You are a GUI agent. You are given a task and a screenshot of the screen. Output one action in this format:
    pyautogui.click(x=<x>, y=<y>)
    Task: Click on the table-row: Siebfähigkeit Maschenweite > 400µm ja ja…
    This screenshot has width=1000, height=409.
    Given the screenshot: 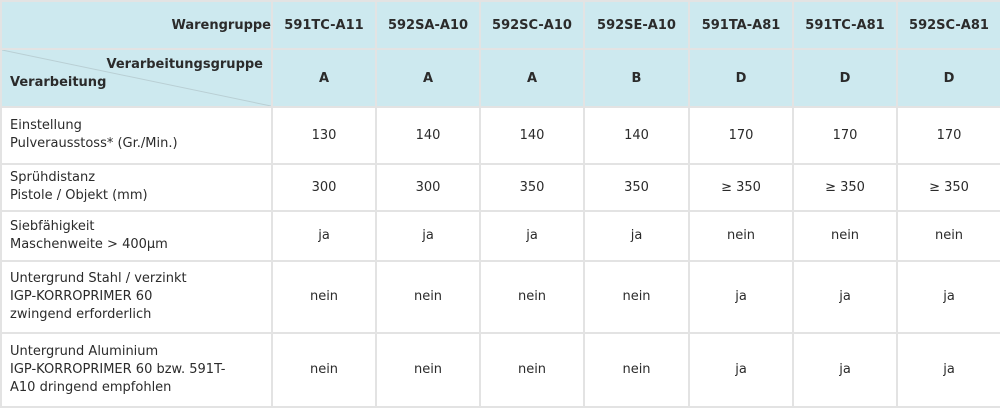 What is the action you would take?
    pyautogui.click(x=500, y=236)
    